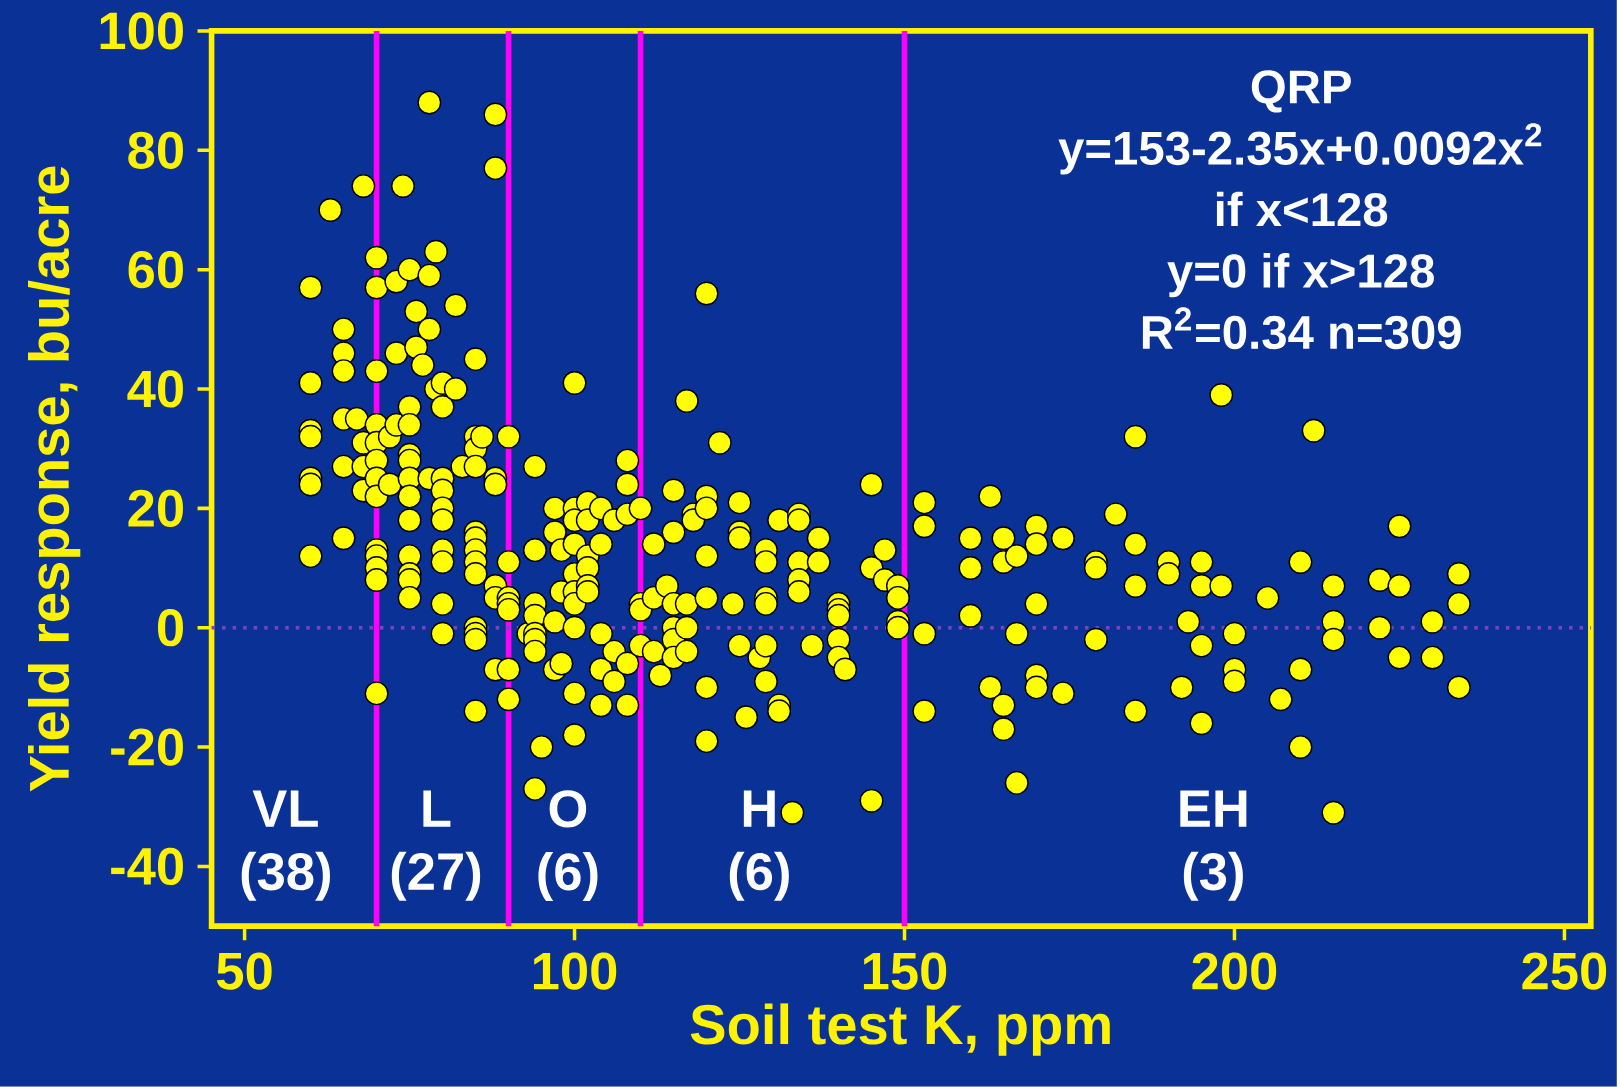  What do you see at coordinates (437, 808) in the screenshot?
I see `annotation: L` at bounding box center [437, 808].